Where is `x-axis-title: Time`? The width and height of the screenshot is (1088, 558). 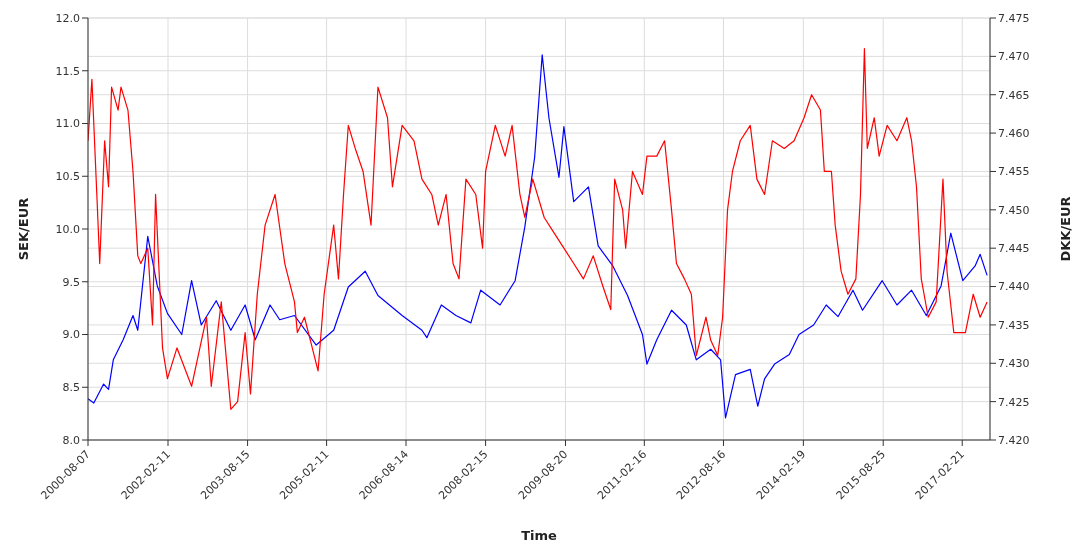
x-axis-title: Time is located at coordinates (539, 535).